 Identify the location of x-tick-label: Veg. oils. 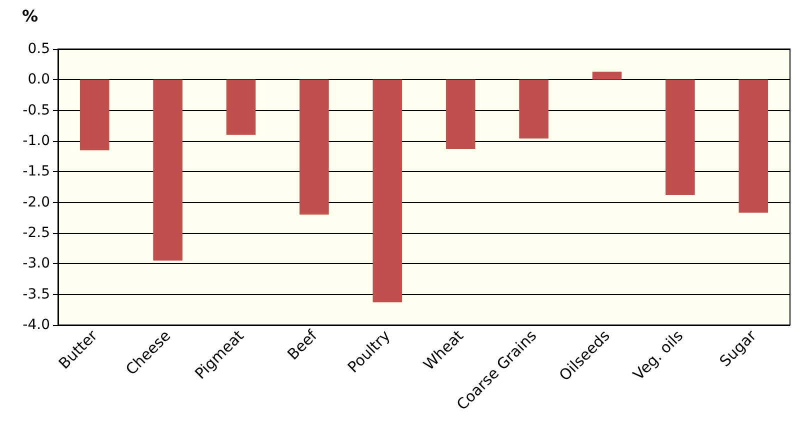
(658, 355).